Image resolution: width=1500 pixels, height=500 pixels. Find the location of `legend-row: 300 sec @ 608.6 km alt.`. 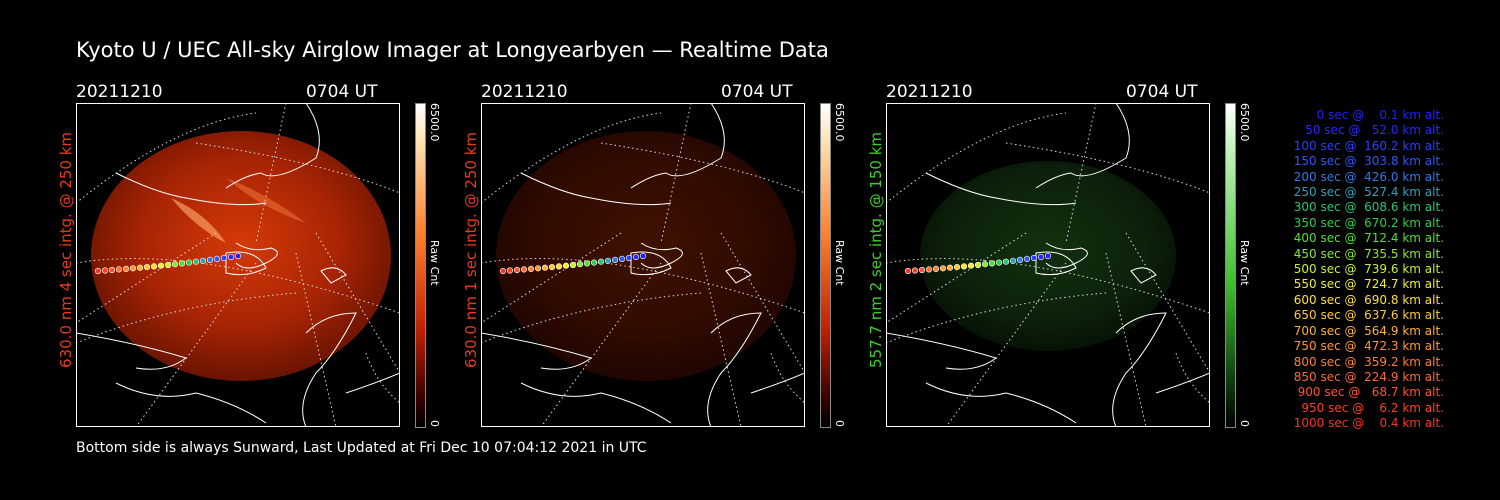

legend-row: 300 sec @ 608.6 km alt. is located at coordinates (1366, 207).